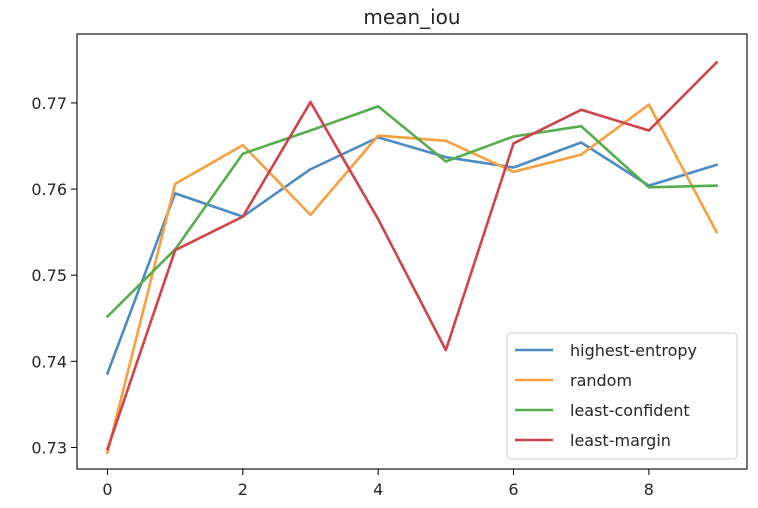  Describe the element at coordinates (411, 17) in the screenshot. I see `chart-title: mean_iou` at that location.